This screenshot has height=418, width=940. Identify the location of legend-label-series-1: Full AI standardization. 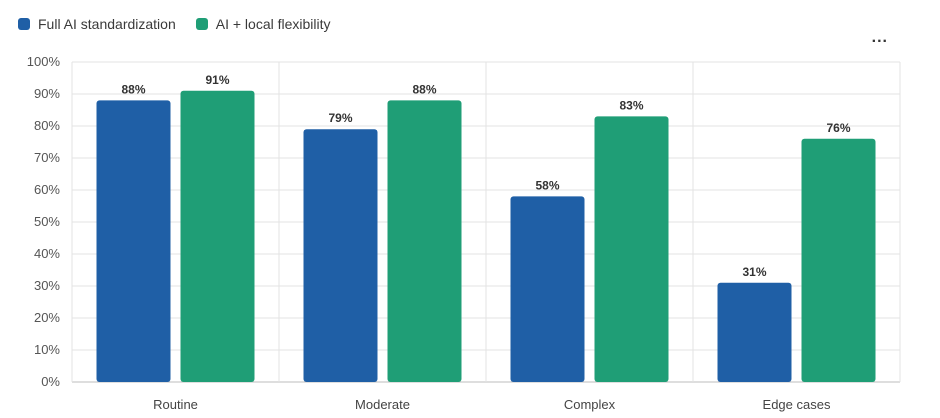
(107, 24).